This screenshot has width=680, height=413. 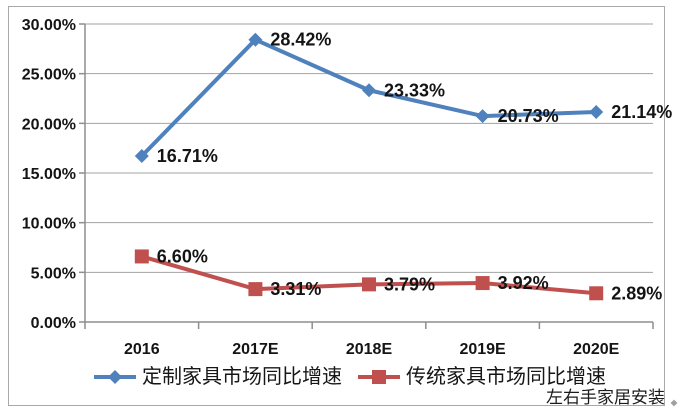 I want to click on x-axis-tick-label: 2016, so click(x=142, y=349).